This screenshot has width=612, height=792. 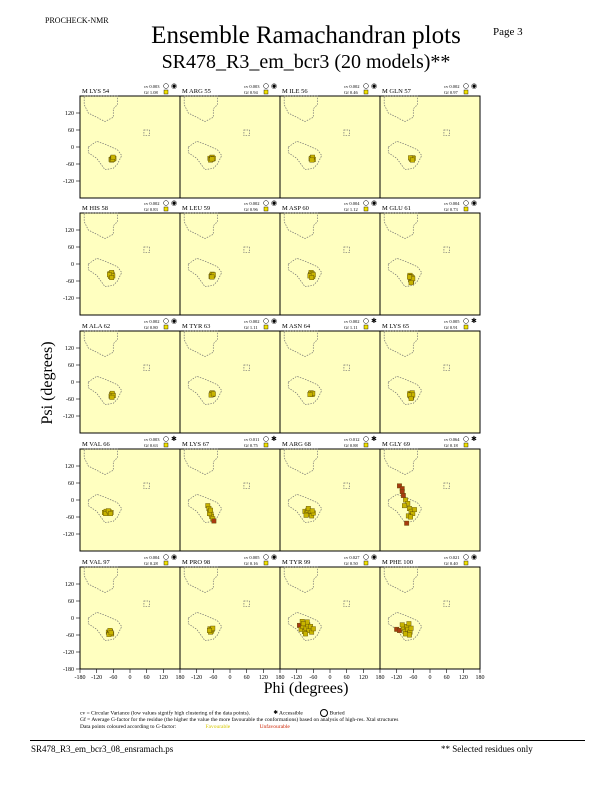 I want to click on residue-label: M ALA 62, so click(x=96, y=326).